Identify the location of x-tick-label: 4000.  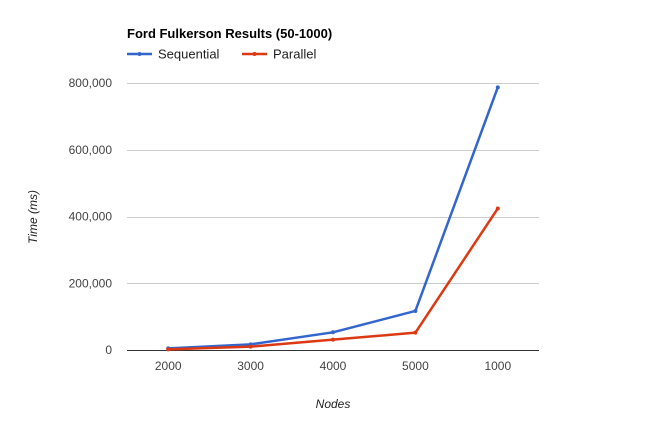
(333, 366).